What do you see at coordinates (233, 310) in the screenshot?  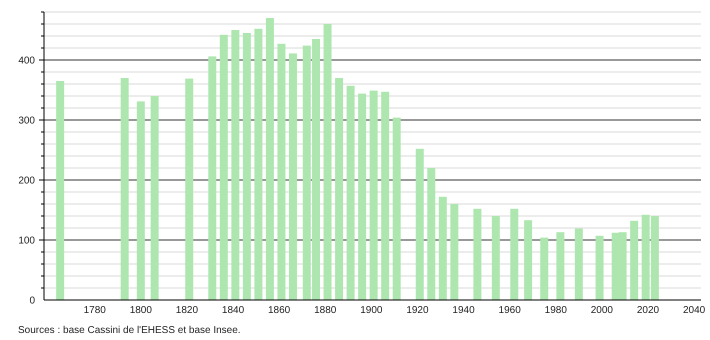 I see `x-tick-label: 1840` at bounding box center [233, 310].